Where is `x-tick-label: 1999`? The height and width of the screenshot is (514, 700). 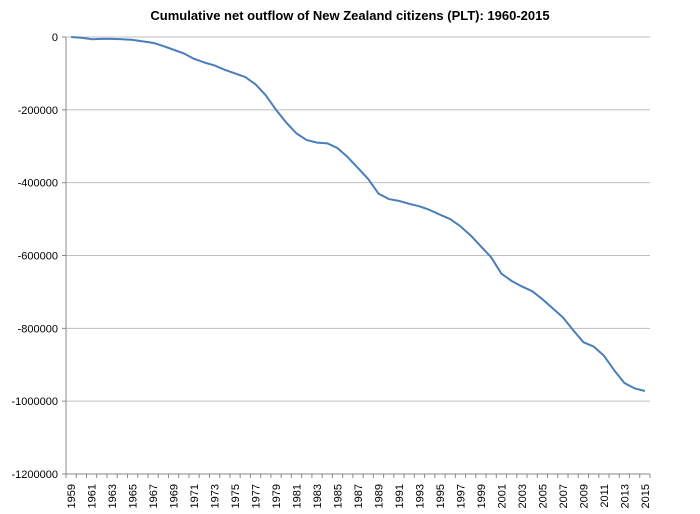 x-tick-label: 1999 is located at coordinates (482, 496).